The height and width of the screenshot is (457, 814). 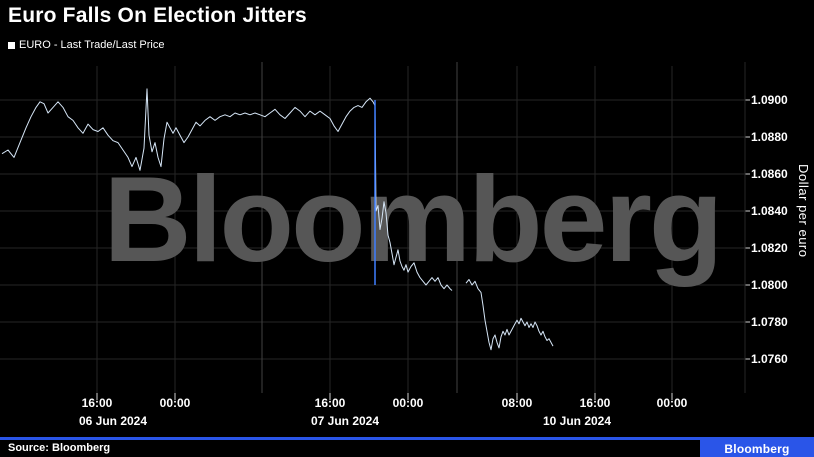 What do you see at coordinates (769, 359) in the screenshot?
I see `y-axis-tick-label: 1.0760` at bounding box center [769, 359].